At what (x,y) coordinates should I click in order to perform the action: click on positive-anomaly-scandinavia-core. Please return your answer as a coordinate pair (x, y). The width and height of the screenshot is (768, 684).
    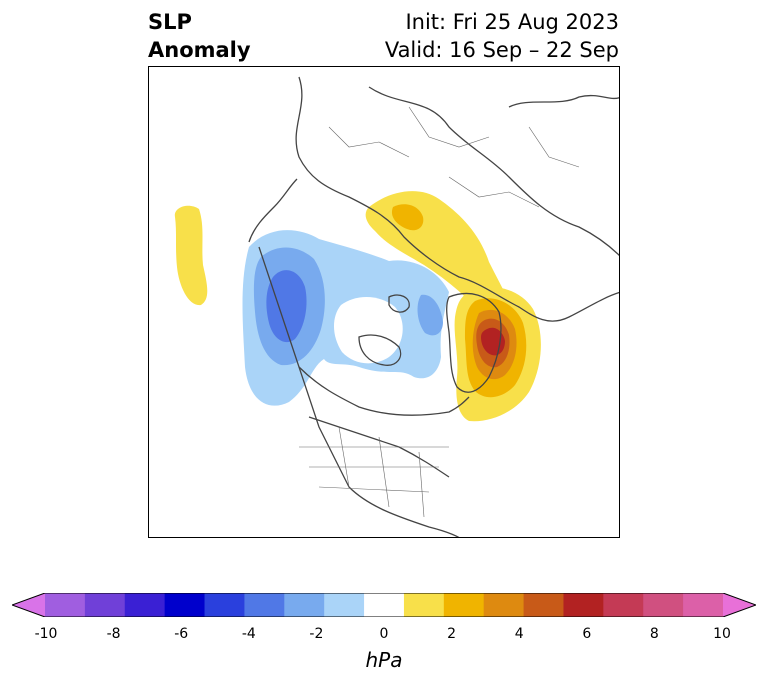
    Looking at the image, I should click on (407, 217).